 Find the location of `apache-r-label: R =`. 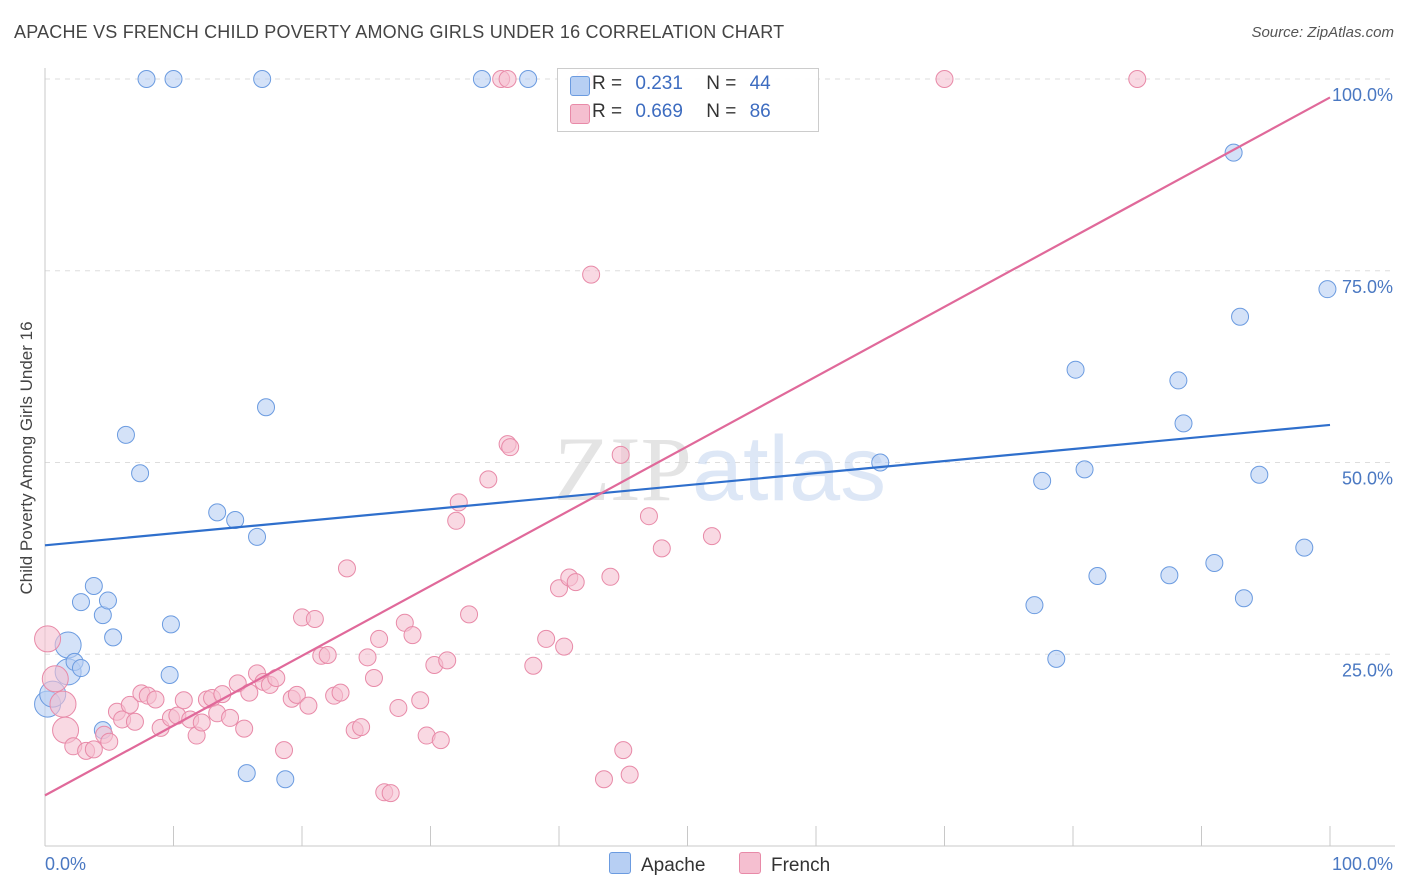

apache-r-label: R = is located at coordinates (607, 83).